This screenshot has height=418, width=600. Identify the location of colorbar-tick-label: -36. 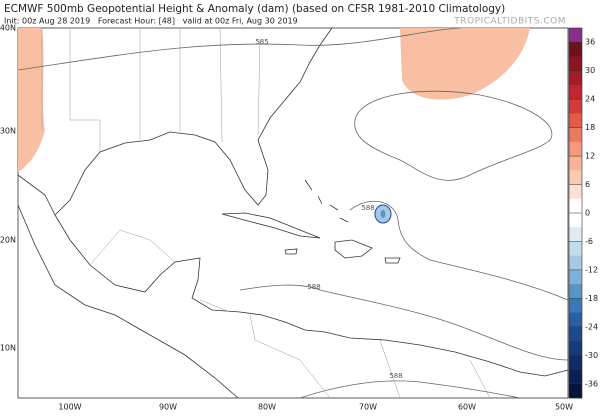
(591, 383).